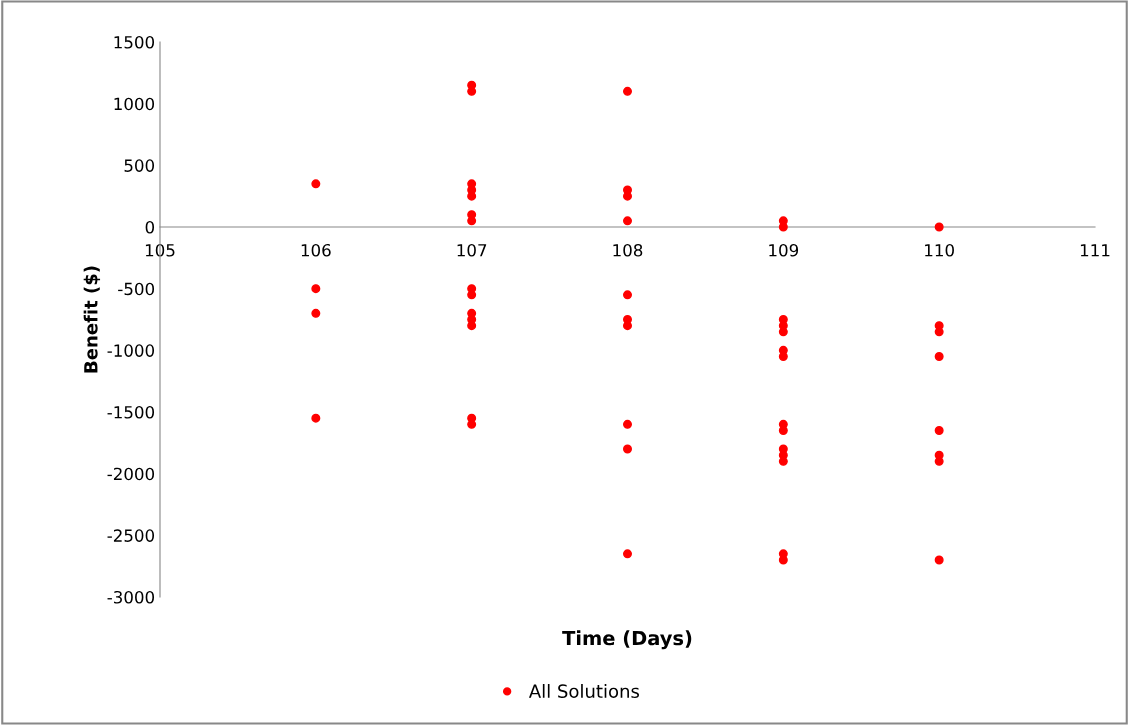  What do you see at coordinates (628, 250) in the screenshot?
I see `x-tick-label: 108` at bounding box center [628, 250].